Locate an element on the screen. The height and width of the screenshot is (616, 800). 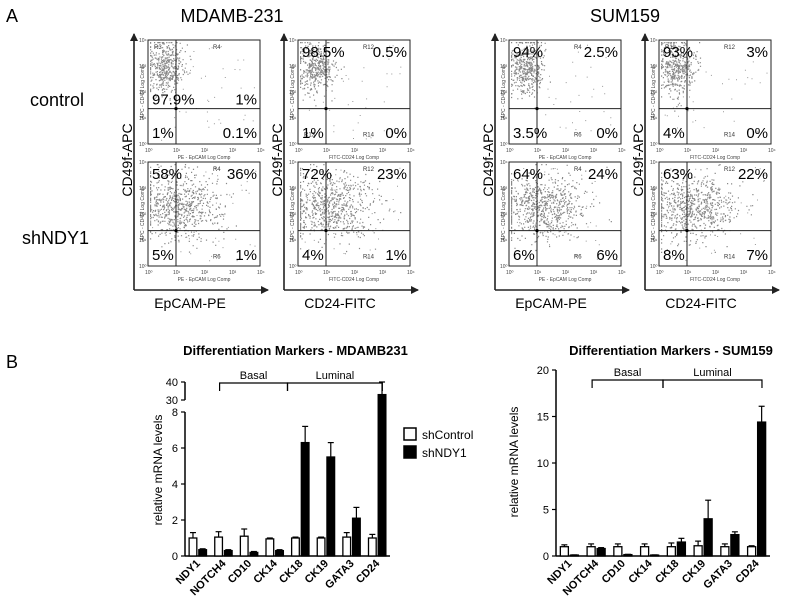
y-tick-label: 6 is located at coordinates (175, 449).